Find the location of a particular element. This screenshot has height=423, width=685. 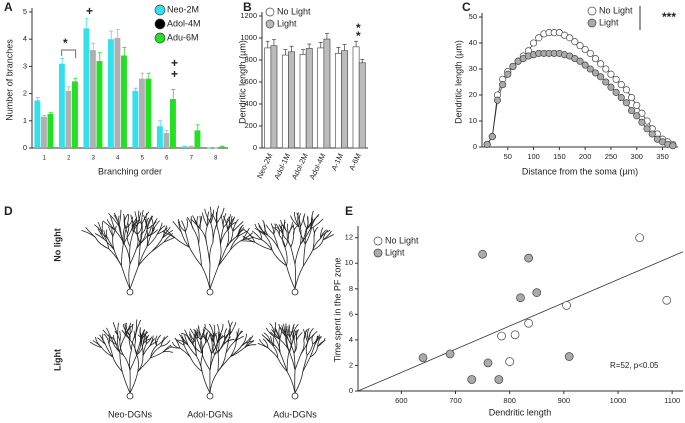

y-axis-label: Time spent in the PF zone is located at coordinates (337, 310).